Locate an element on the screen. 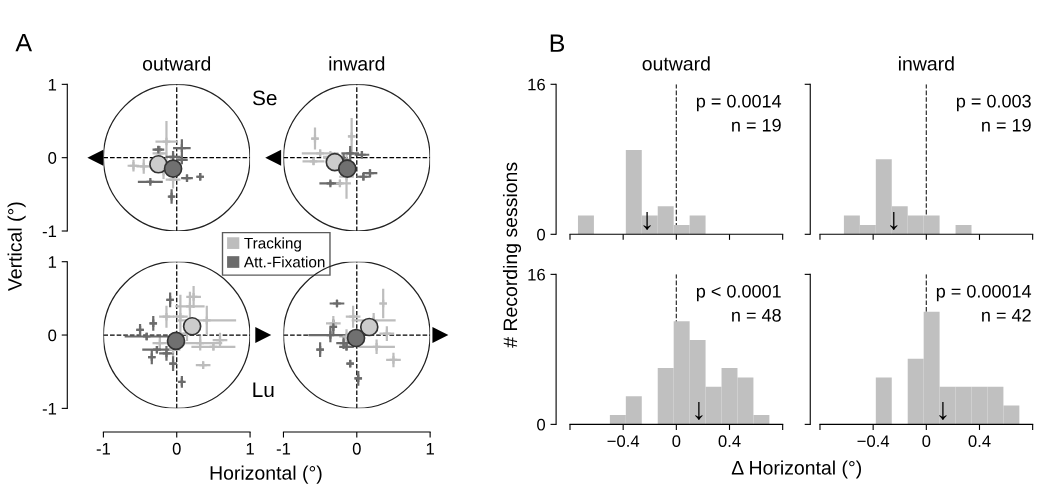 The image size is (1039, 485). legend-label: Tracking is located at coordinates (272, 244).